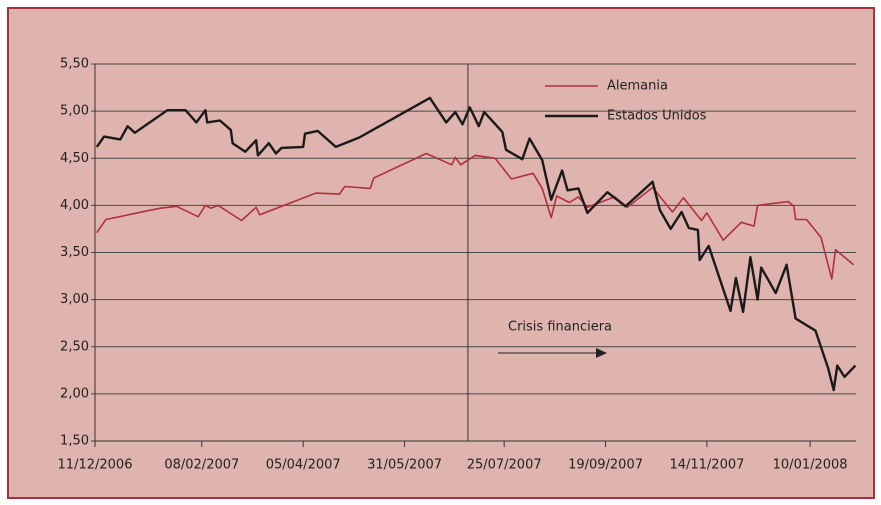 This screenshot has height=505, width=881. Describe the element at coordinates (404, 465) in the screenshot. I see `x-tick-label: 31/05/2007` at that location.